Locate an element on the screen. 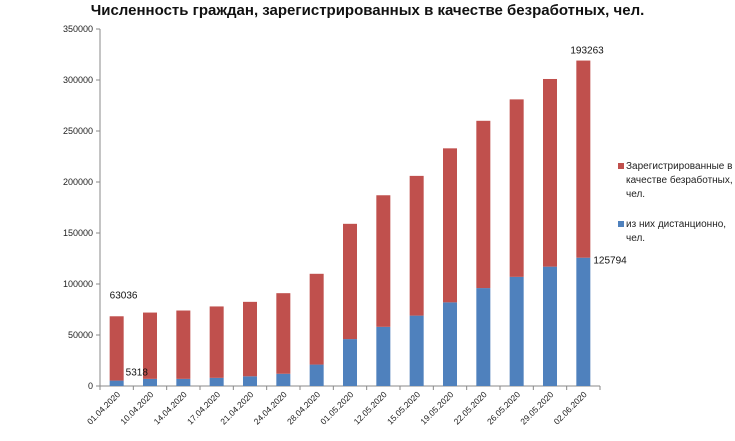 Image resolution: width=735 pixels, height=441 pixels. y-tick-label: 300000 is located at coordinates (78, 80).